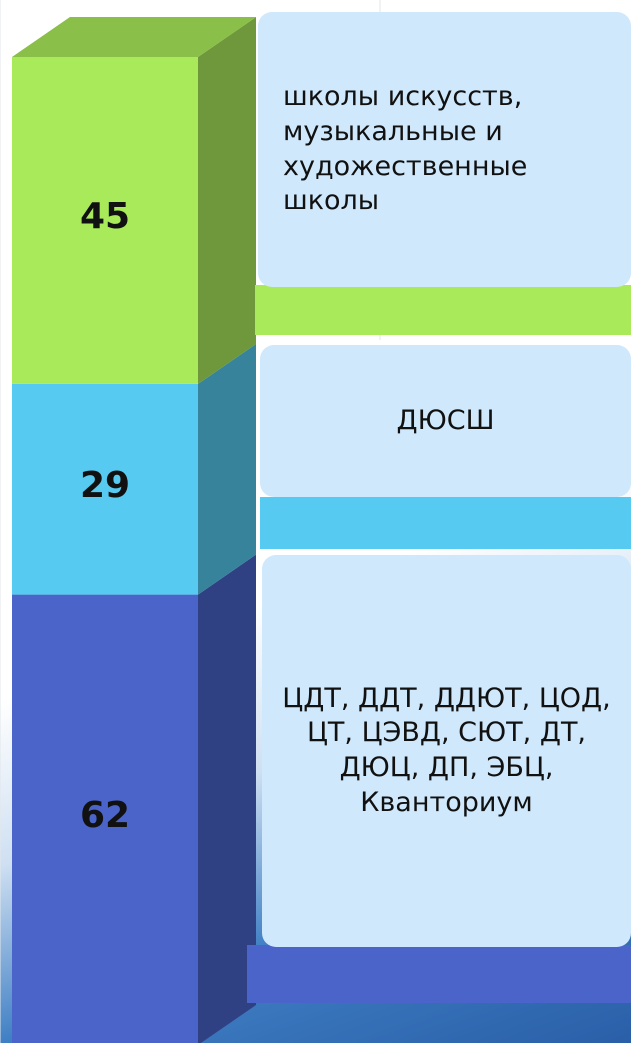  What do you see at coordinates (105, 815) in the screenshot?
I see `value-label: 62` at bounding box center [105, 815].